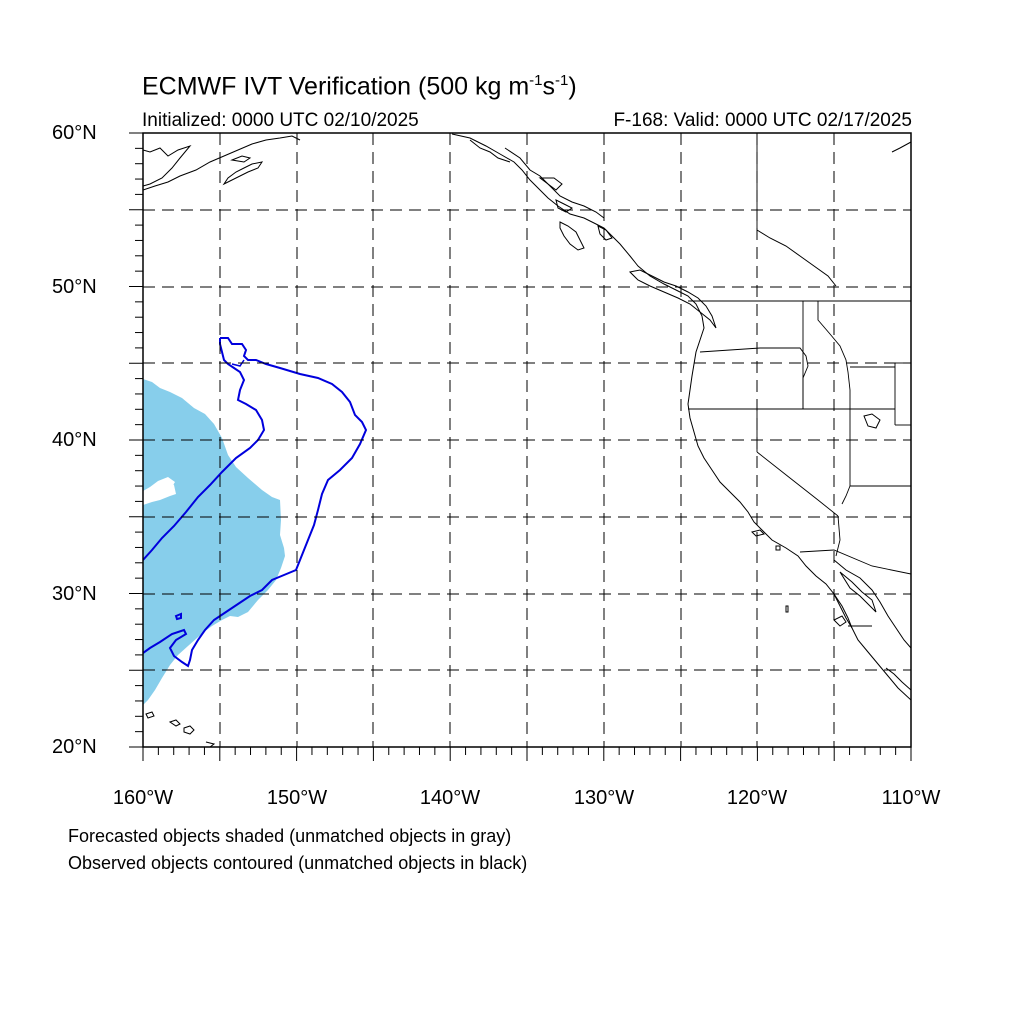 The height and width of the screenshot is (1024, 1024). What do you see at coordinates (74, 440) in the screenshot?
I see `lat-label-40: 40°N` at bounding box center [74, 440].